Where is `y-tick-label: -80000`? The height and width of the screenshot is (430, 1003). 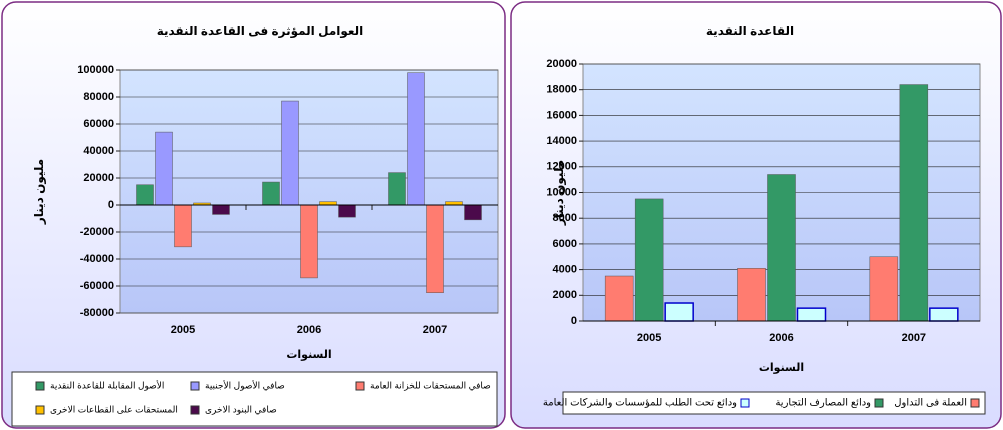 y-tick-label: -80000 is located at coordinates (97, 313).